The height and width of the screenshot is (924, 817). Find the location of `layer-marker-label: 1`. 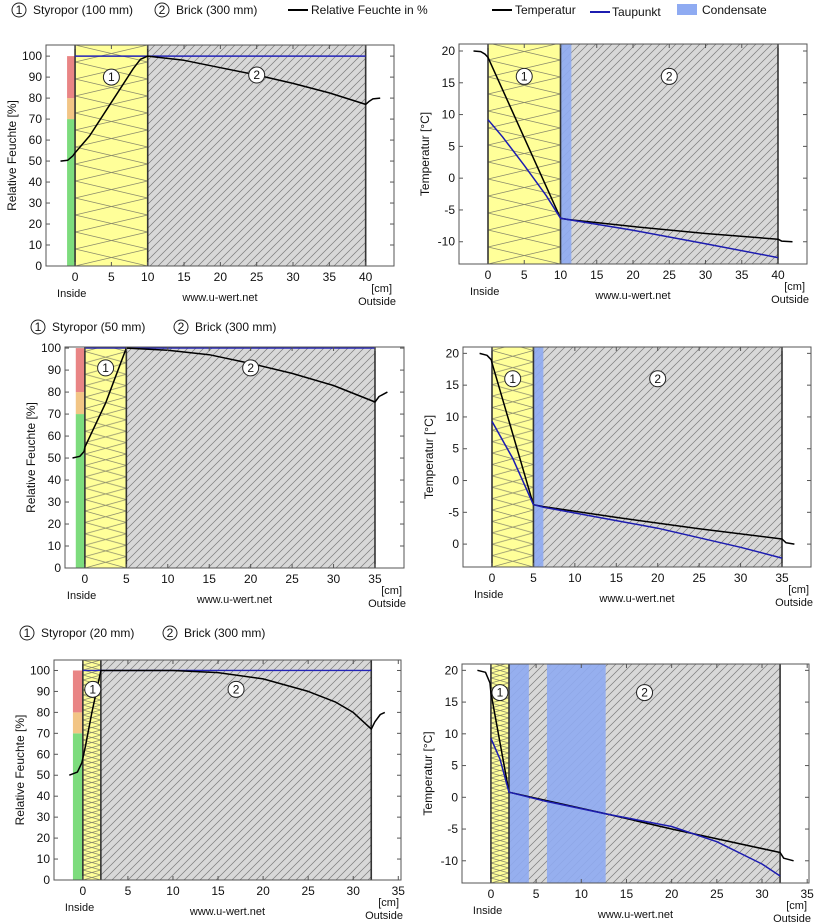

layer-marker-label: 1 is located at coordinates (111, 77).